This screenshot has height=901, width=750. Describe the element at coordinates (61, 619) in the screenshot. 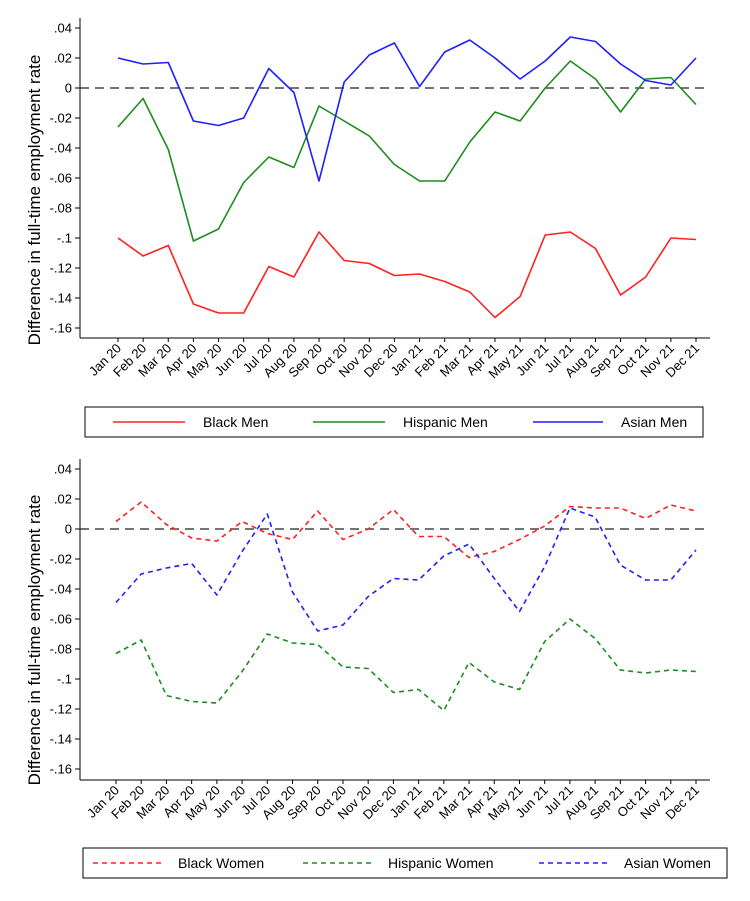

I see `women-y-tick-label: -.06` at that location.